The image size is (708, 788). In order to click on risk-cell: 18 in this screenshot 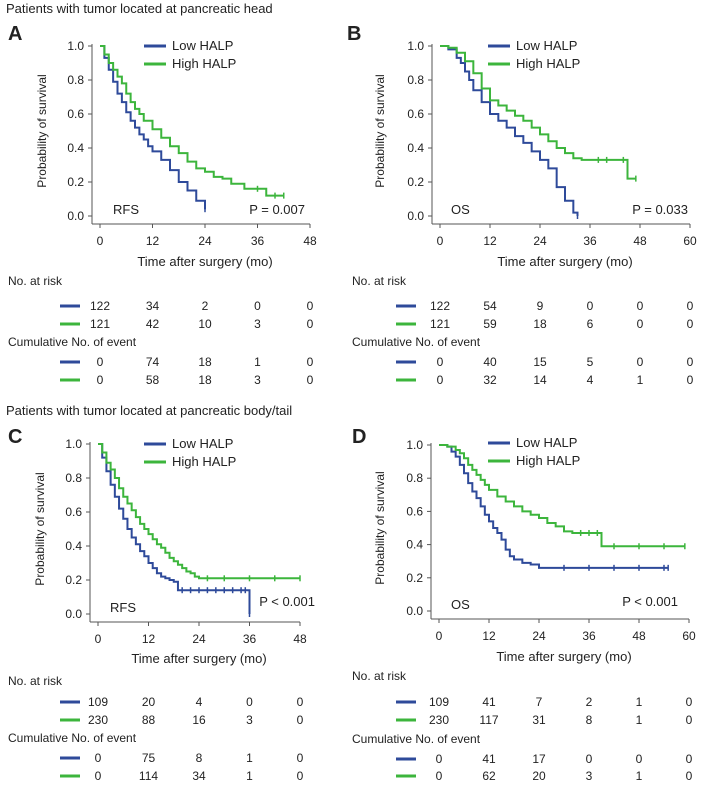, I will do `click(540, 324)`.